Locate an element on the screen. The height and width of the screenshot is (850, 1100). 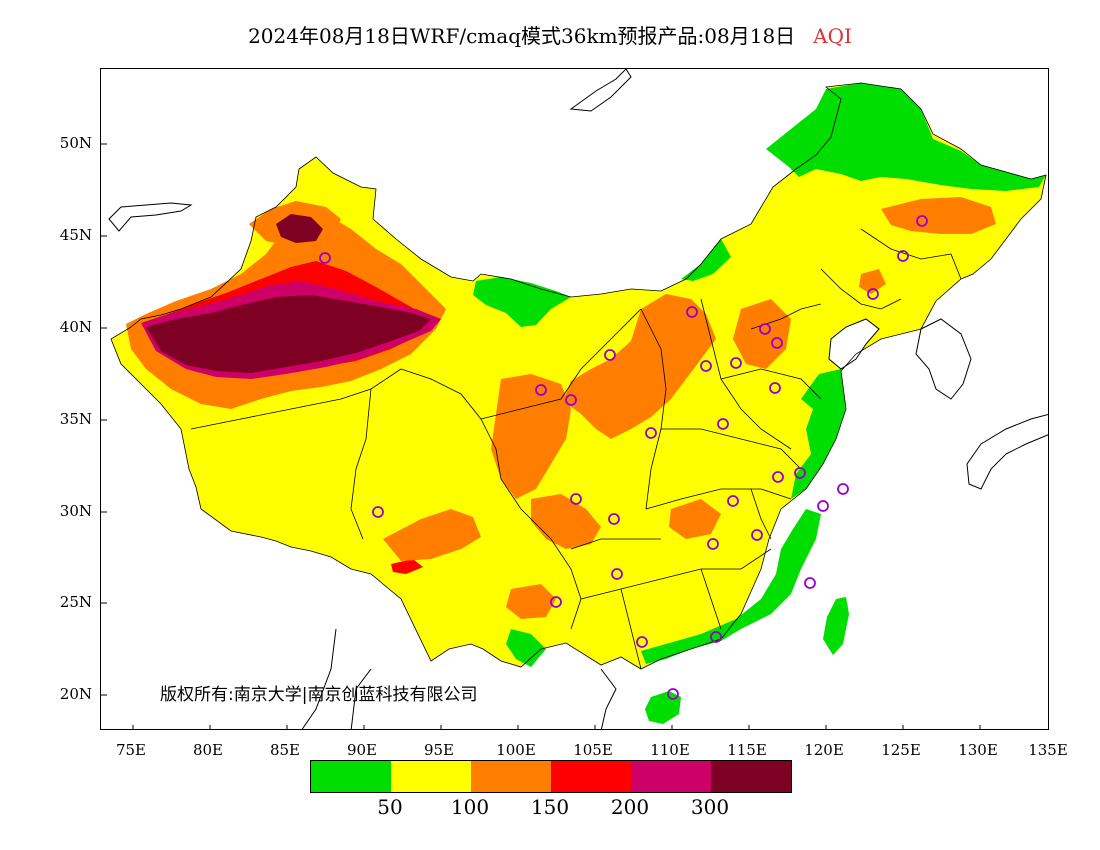
lon-label-135e: 135E is located at coordinates (1048, 750).